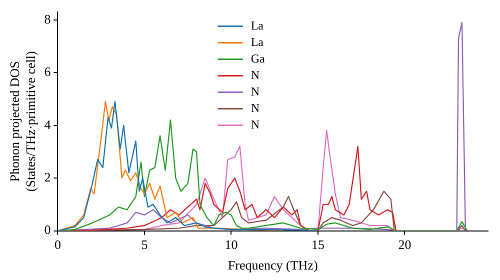  Describe the element at coordinates (144, 244) in the screenshot. I see `x-tick-label: 5` at that location.